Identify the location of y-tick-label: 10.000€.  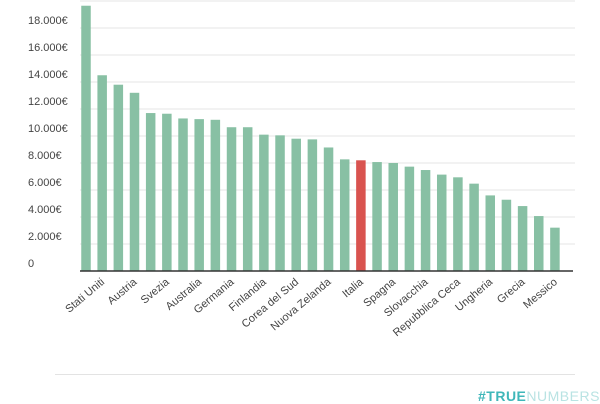
(48, 129).